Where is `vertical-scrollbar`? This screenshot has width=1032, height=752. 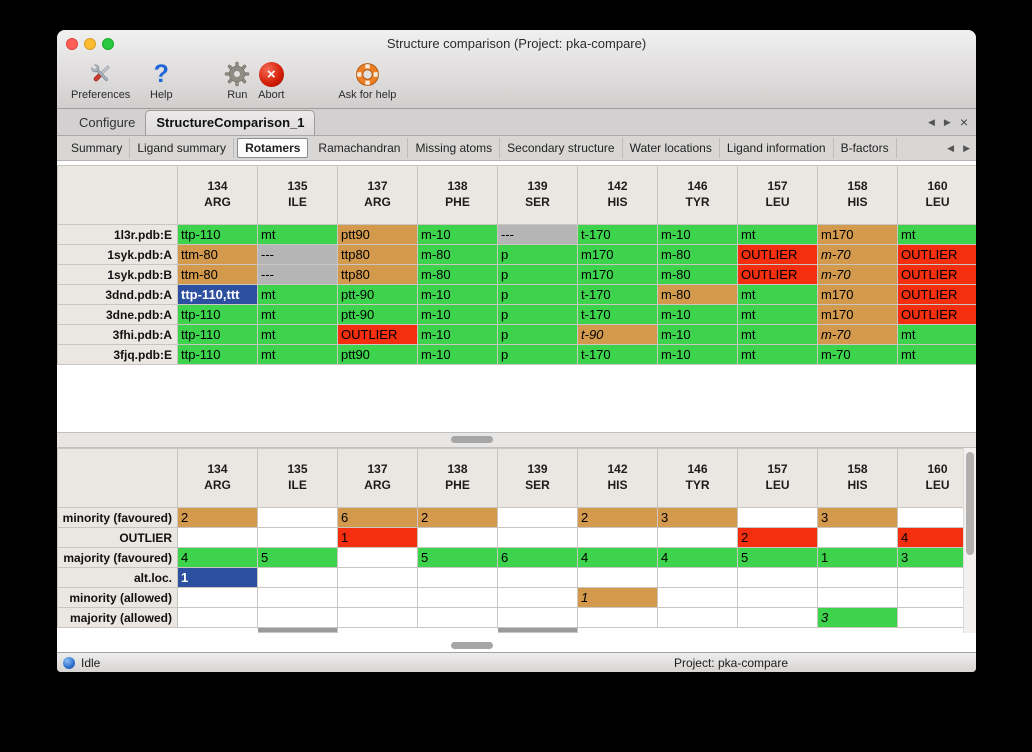
vertical-scrollbar is located at coordinates (969, 540).